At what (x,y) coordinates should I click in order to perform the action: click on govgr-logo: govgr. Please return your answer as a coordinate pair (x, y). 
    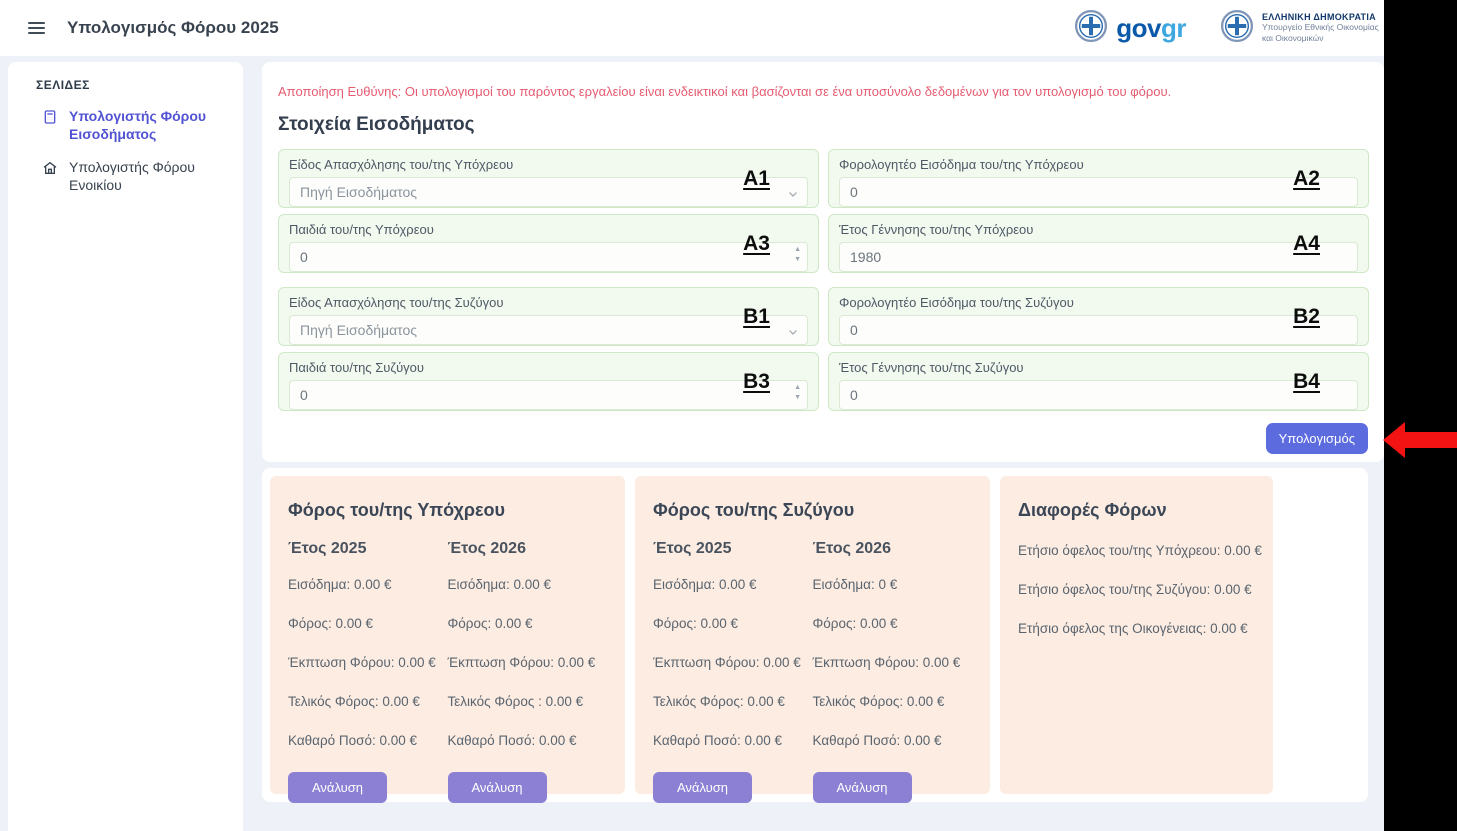
    Looking at the image, I should click on (1130, 28).